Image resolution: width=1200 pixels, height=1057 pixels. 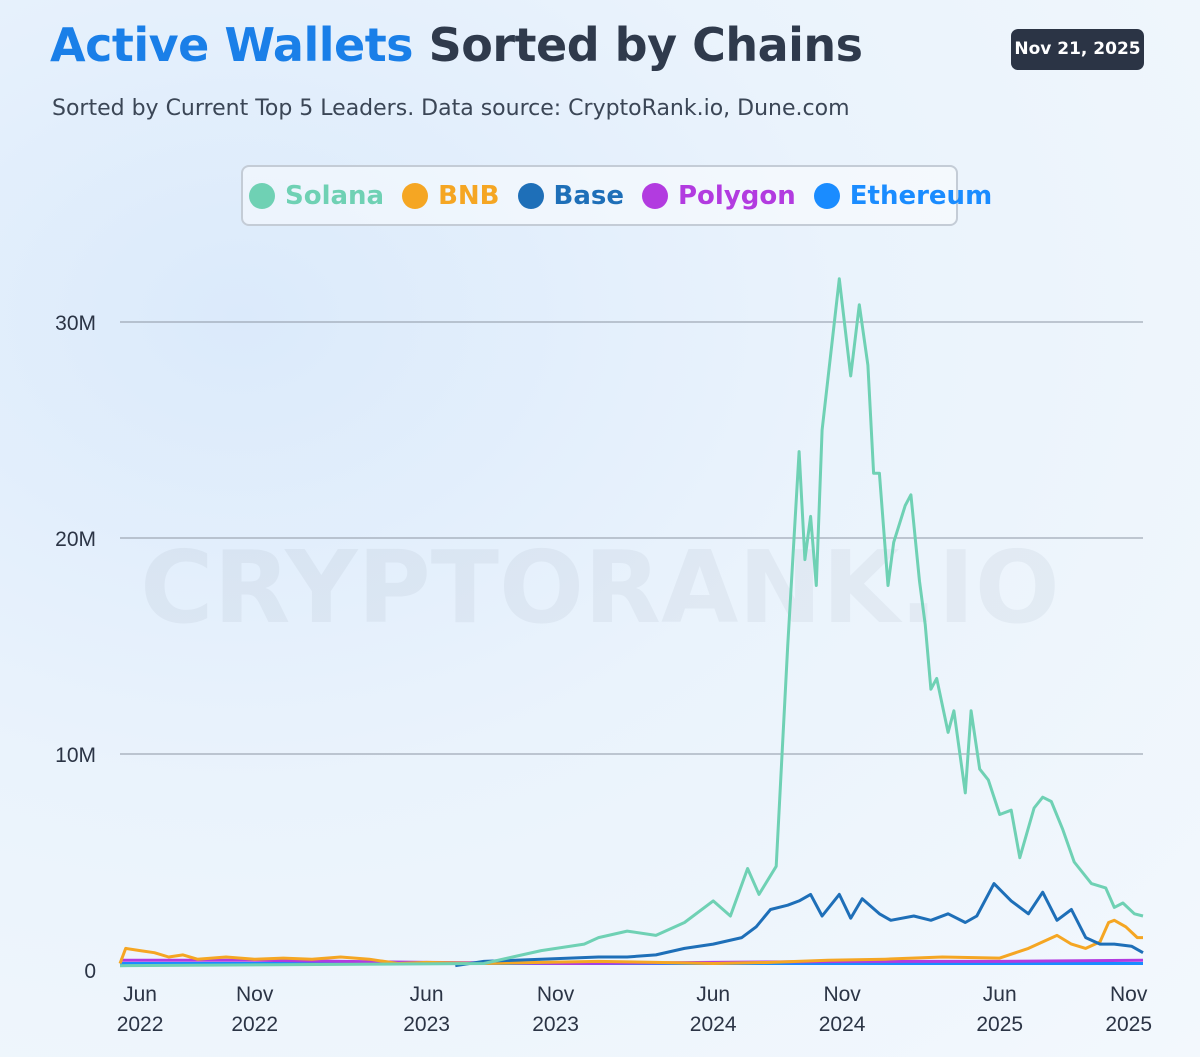 What do you see at coordinates (335, 195) in the screenshot?
I see `legend-label: Solana` at bounding box center [335, 195].